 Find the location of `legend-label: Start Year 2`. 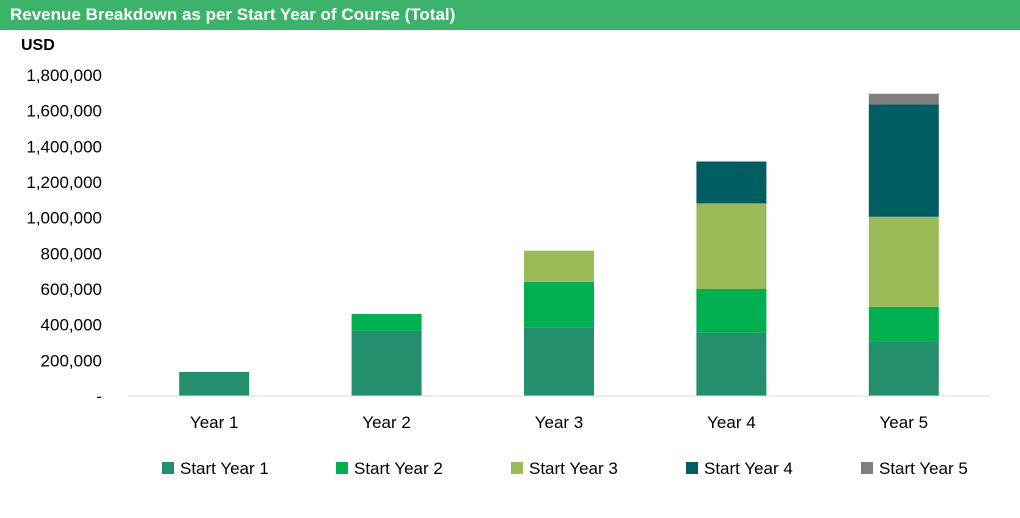

legend-label: Start Year 2 is located at coordinates (398, 468).